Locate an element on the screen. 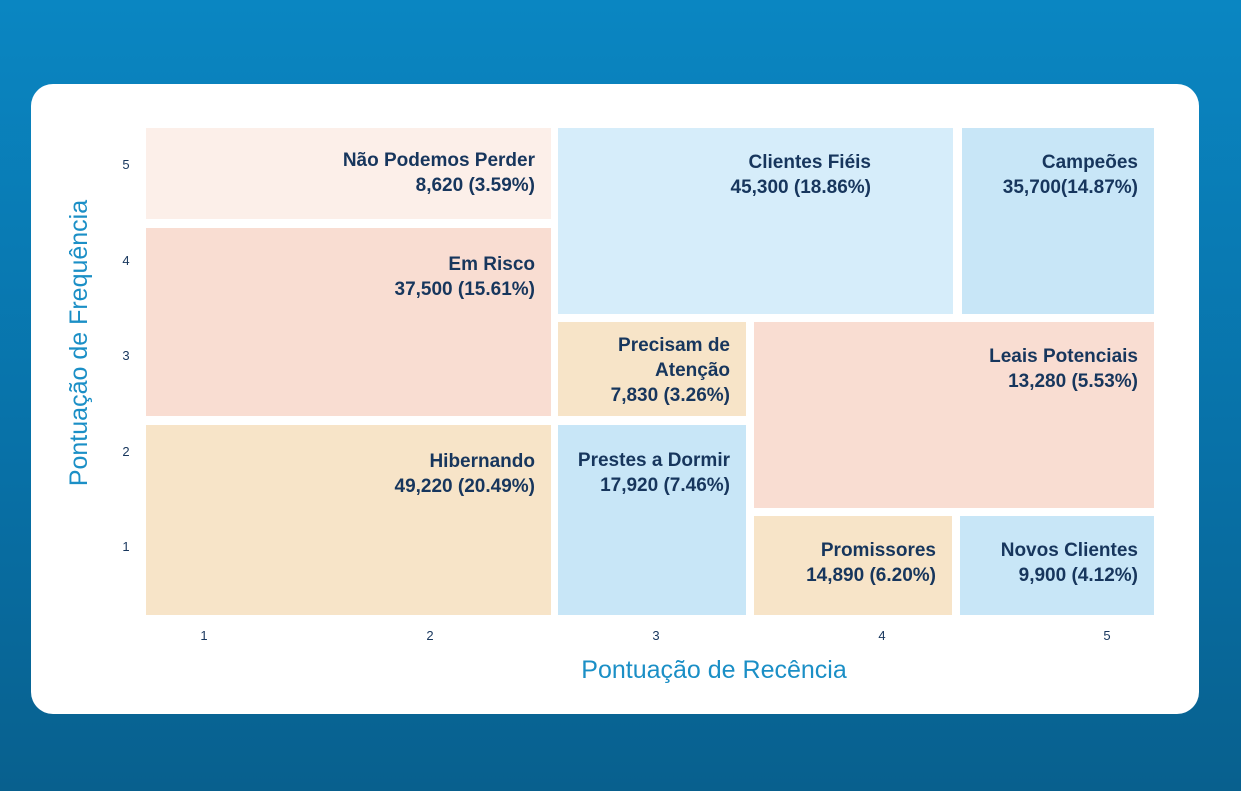 The height and width of the screenshot is (791, 1241). segment-label: Campeões is located at coordinates (1089, 162).